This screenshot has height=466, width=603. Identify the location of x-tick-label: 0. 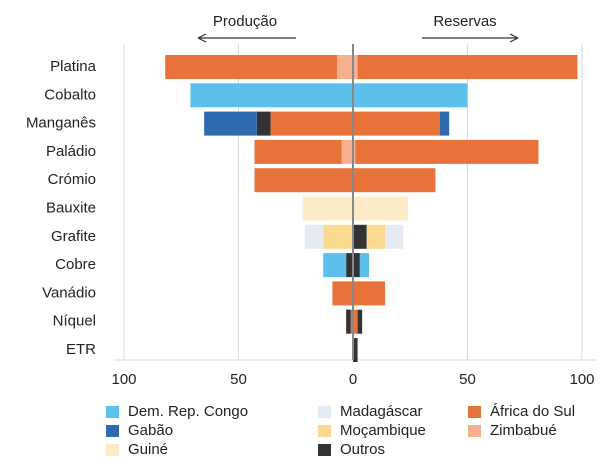
(353, 379).